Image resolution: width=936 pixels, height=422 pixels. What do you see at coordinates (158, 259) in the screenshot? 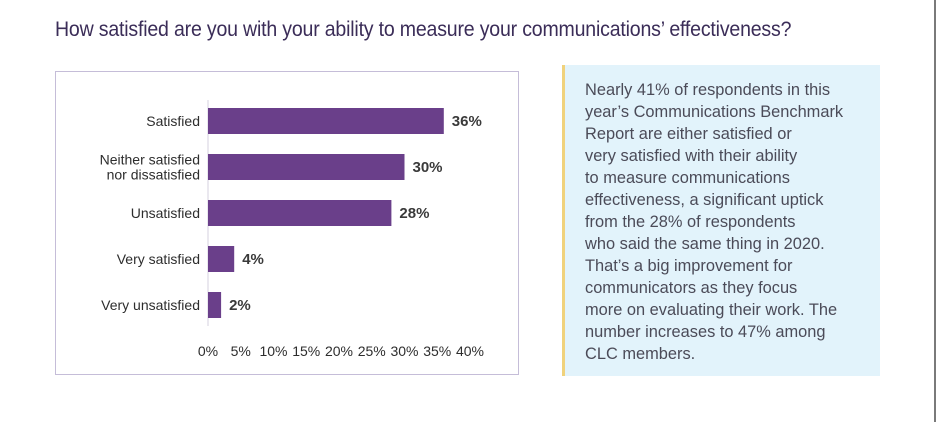
I see `category-label: Very satisfied` at bounding box center [158, 259].